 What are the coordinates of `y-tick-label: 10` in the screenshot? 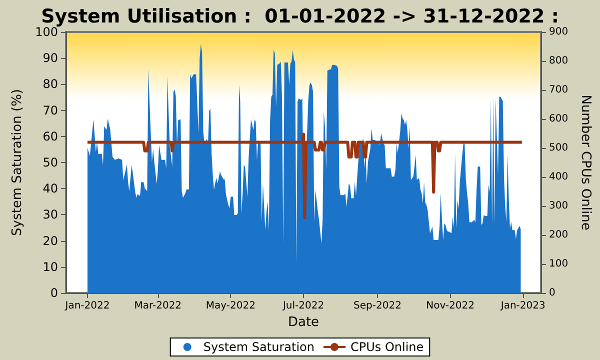 It's located at (50, 267).